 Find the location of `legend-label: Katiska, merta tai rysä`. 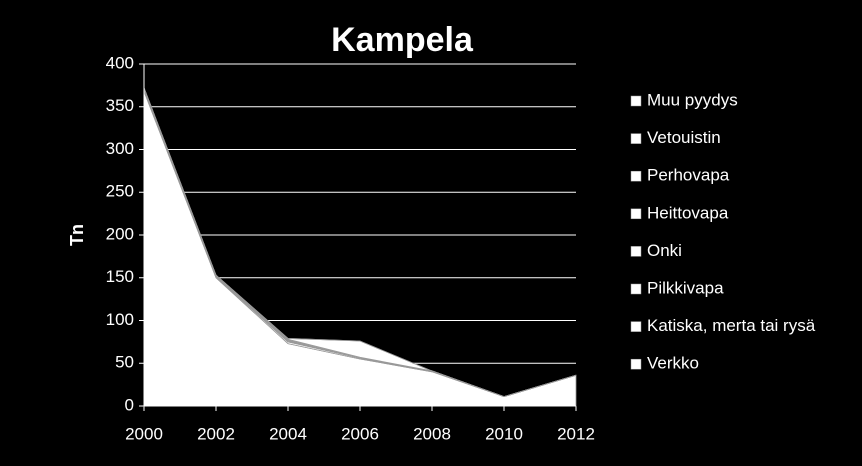

legend-label: Katiska, merta tai rysä is located at coordinates (731, 325).